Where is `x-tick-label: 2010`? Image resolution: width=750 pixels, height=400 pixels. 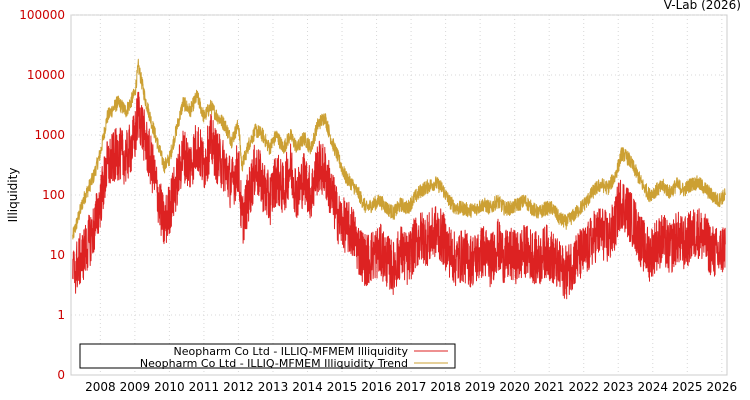
x-tick-label: 2010 is located at coordinates (169, 387).